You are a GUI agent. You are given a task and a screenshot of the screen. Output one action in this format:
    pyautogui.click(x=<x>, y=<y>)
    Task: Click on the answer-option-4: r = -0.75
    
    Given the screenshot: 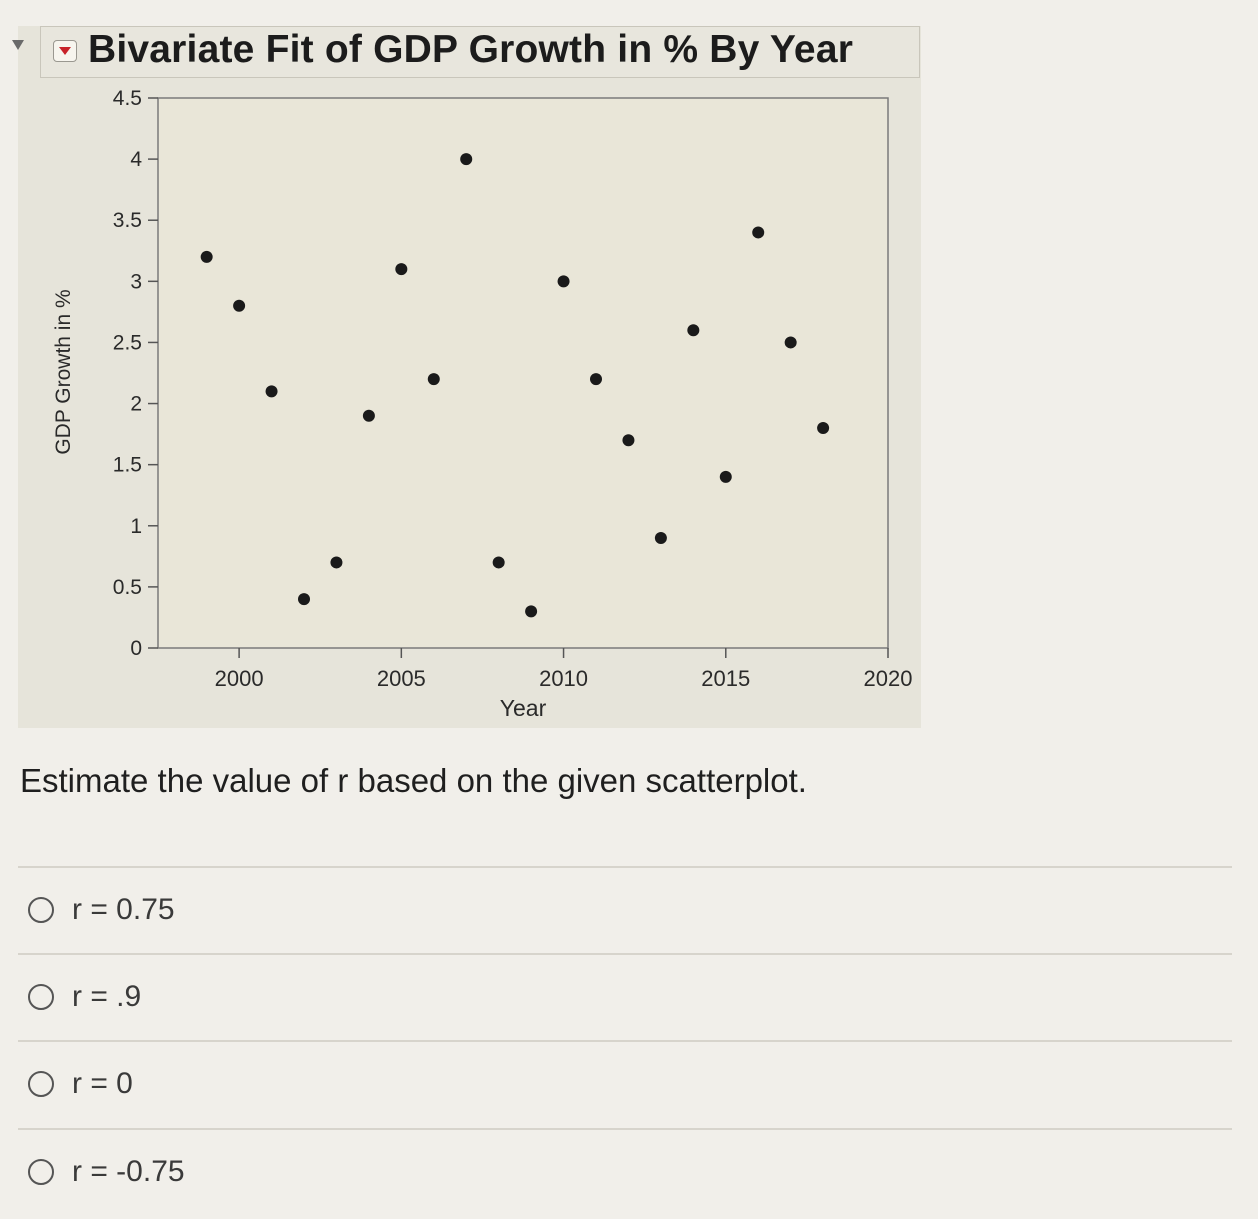 What is the action you would take?
    pyautogui.click(x=106, y=1172)
    